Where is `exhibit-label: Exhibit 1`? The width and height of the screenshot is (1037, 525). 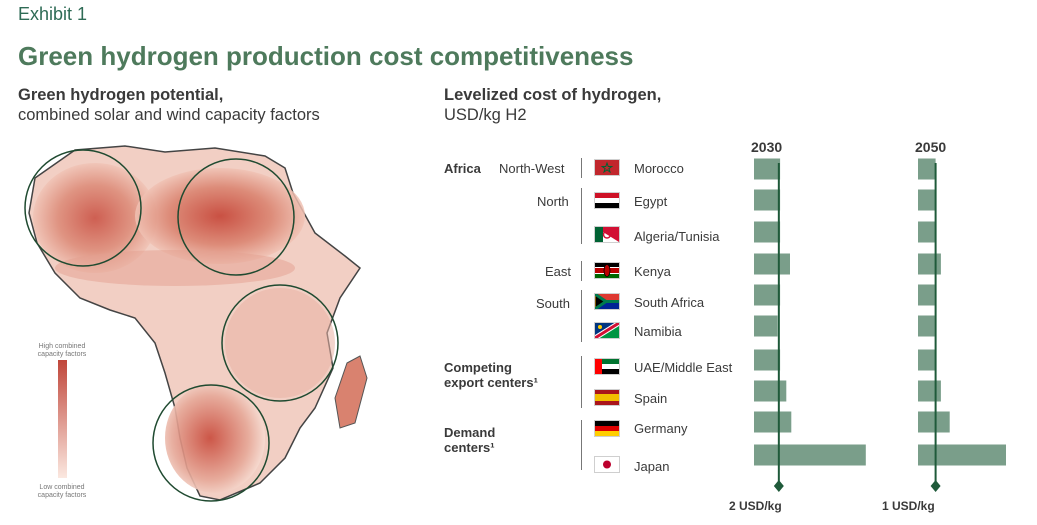 exhibit-label: Exhibit 1 is located at coordinates (53, 14).